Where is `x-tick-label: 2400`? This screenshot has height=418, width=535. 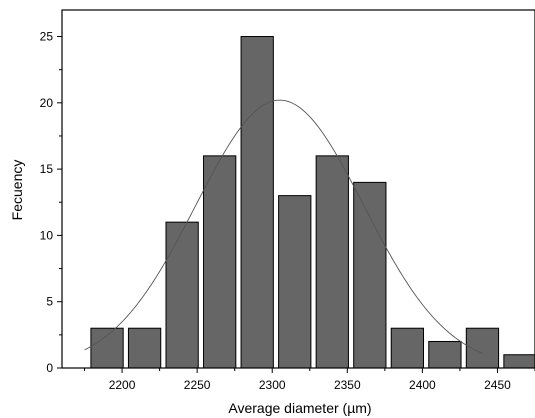
x-tick-label: 2400 is located at coordinates (422, 385).